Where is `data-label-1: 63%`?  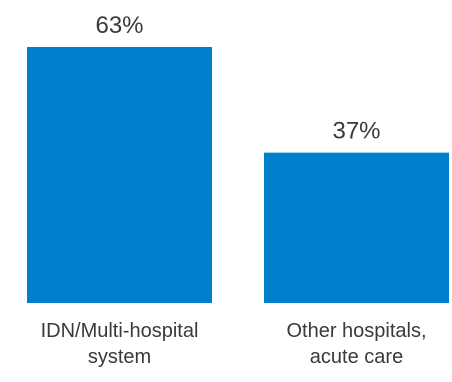
data-label-1: 63% is located at coordinates (119, 25).